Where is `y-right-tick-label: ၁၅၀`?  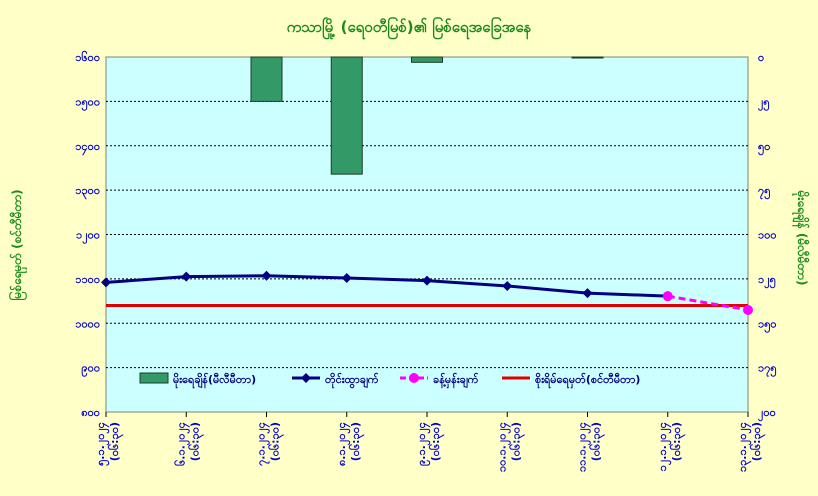
y-right-tick-label: ၁၅၀ is located at coordinates (767, 325).